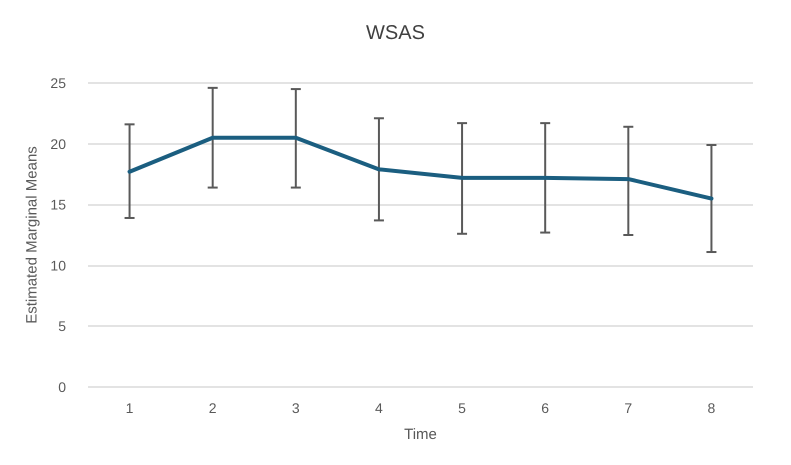 This screenshot has height=465, width=791. What do you see at coordinates (712, 408) in the screenshot?
I see `x-tick-label: 8` at bounding box center [712, 408].